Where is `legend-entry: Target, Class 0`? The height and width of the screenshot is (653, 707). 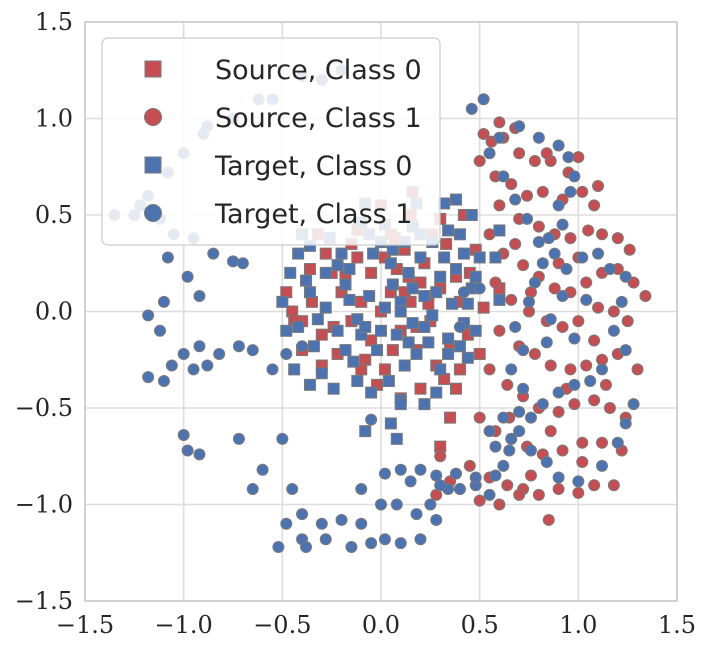 legend-entry: Target, Class 0 is located at coordinates (278, 166).